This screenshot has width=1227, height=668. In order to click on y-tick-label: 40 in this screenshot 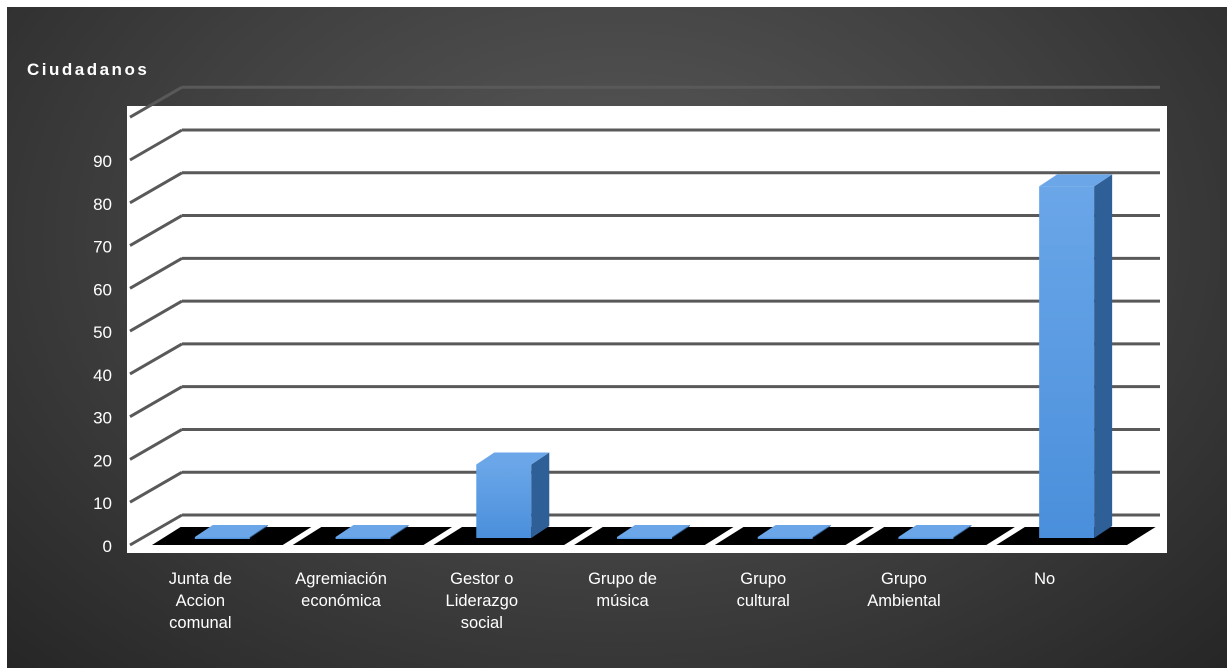, I will do `click(102, 375)`.